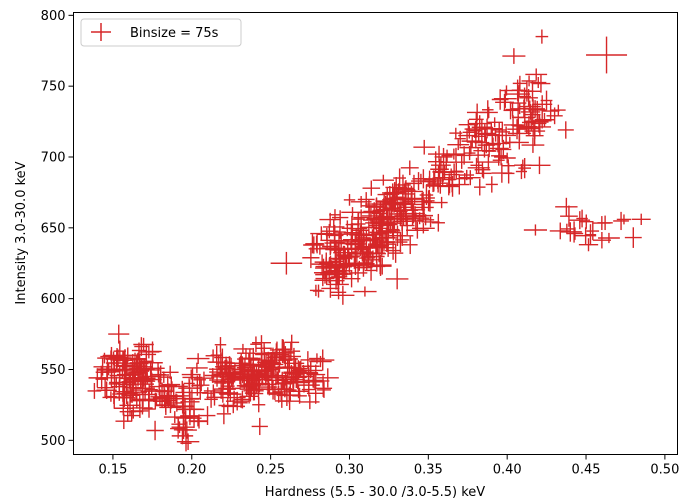 This screenshot has height=502, width=683. What do you see at coordinates (53, 87) in the screenshot?
I see `y-tick-label: 750` at bounding box center [53, 87].